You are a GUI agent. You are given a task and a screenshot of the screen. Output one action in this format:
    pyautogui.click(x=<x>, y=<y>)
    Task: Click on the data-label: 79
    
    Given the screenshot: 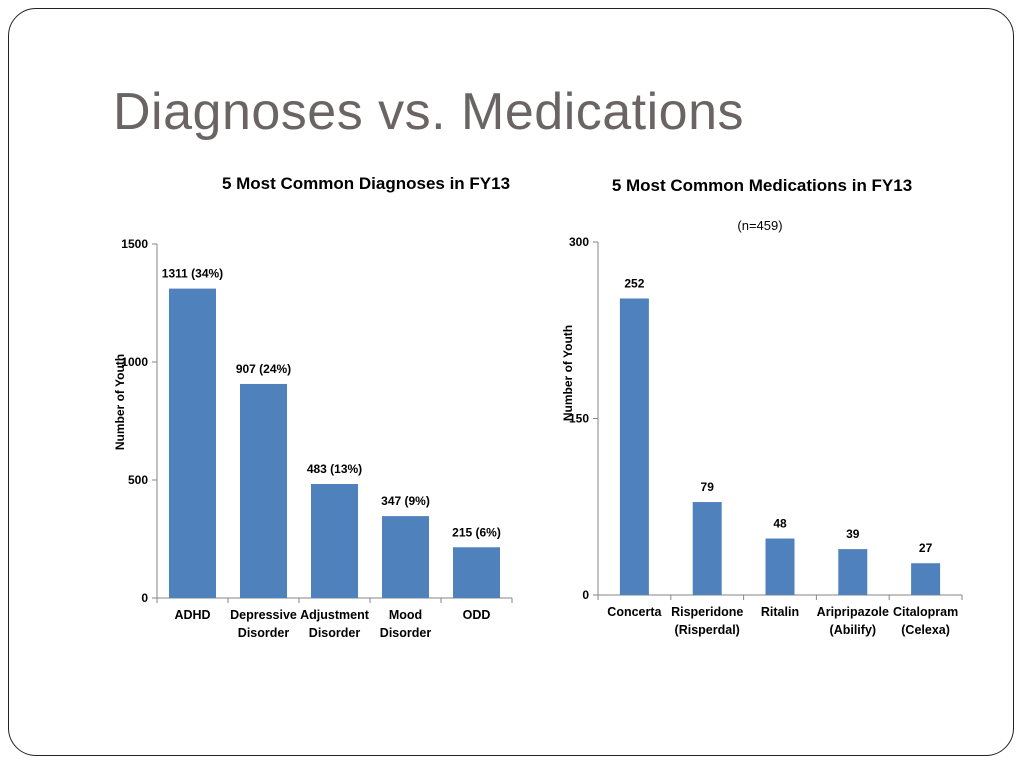 What is the action you would take?
    pyautogui.click(x=708, y=487)
    